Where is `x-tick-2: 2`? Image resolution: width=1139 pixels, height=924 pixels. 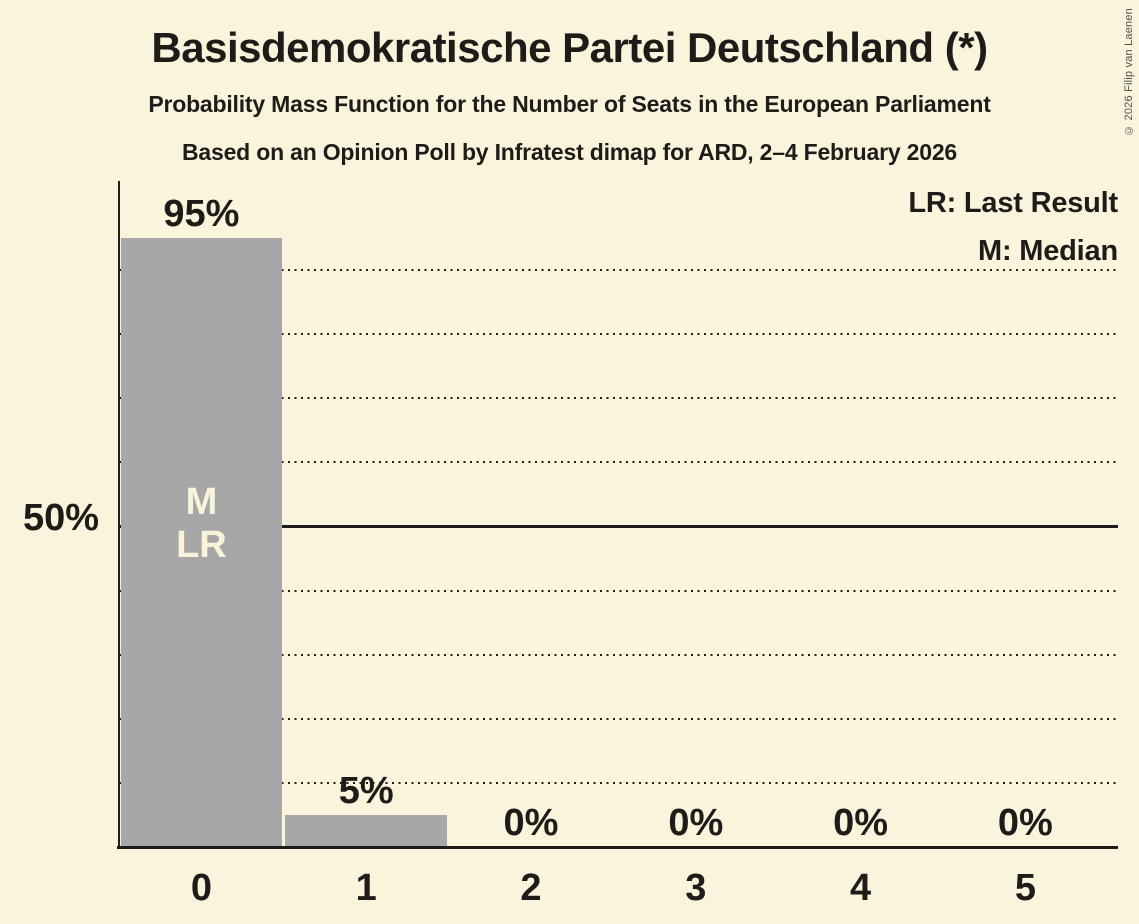 x-tick-2: 2 is located at coordinates (531, 888).